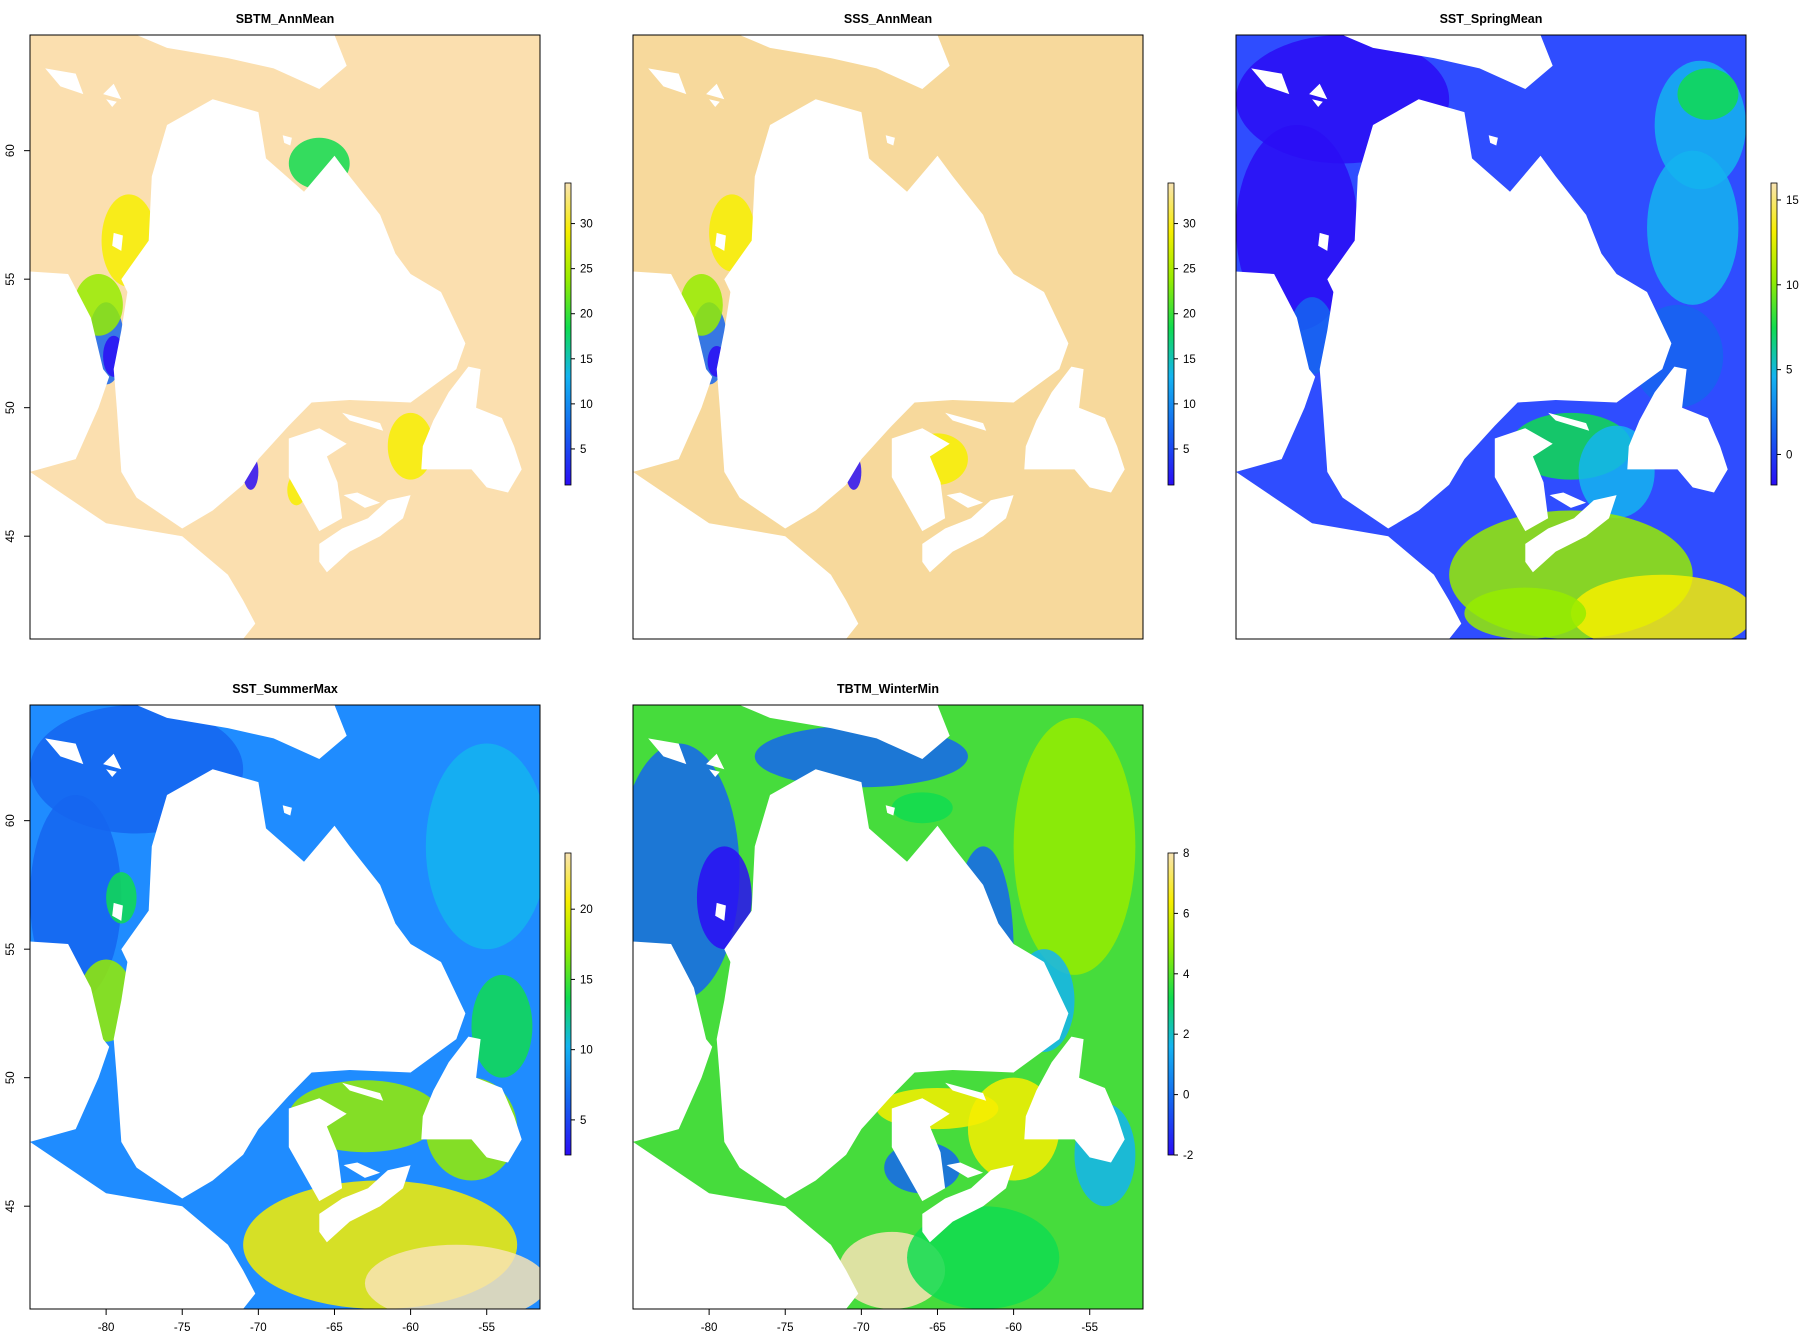 The image size is (1800, 1336). Describe the element at coordinates (1186, 1035) in the screenshot. I see `colorbar-tick-label: 2` at that location.